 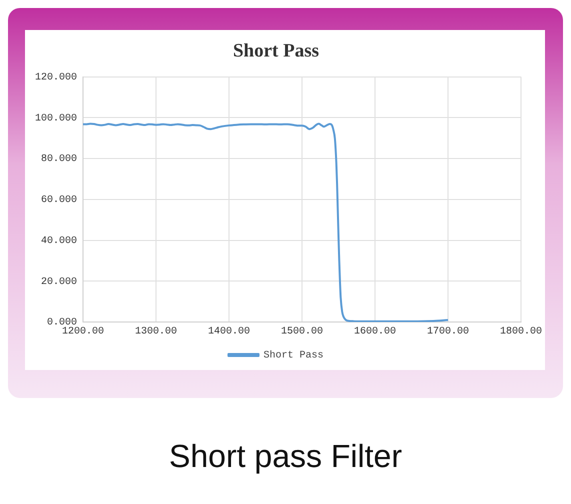 I want to click on x-tick-label: 1200.00, so click(x=83, y=332).